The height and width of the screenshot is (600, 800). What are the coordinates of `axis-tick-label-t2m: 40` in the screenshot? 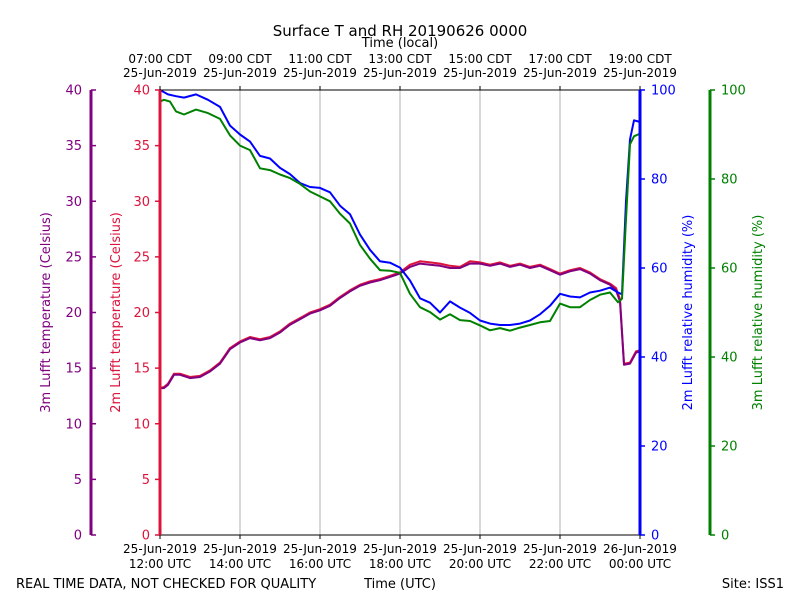 It's located at (141, 91).